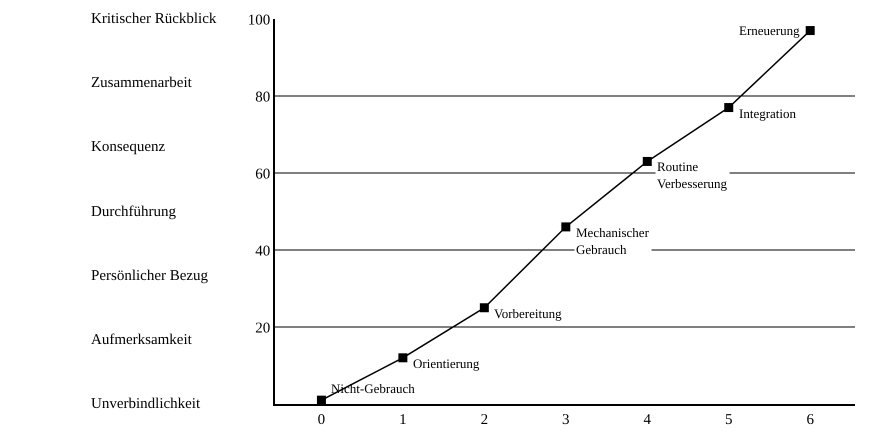 The image size is (872, 440). What do you see at coordinates (262, 97) in the screenshot?
I see `y-tick-label: 80` at bounding box center [262, 97].